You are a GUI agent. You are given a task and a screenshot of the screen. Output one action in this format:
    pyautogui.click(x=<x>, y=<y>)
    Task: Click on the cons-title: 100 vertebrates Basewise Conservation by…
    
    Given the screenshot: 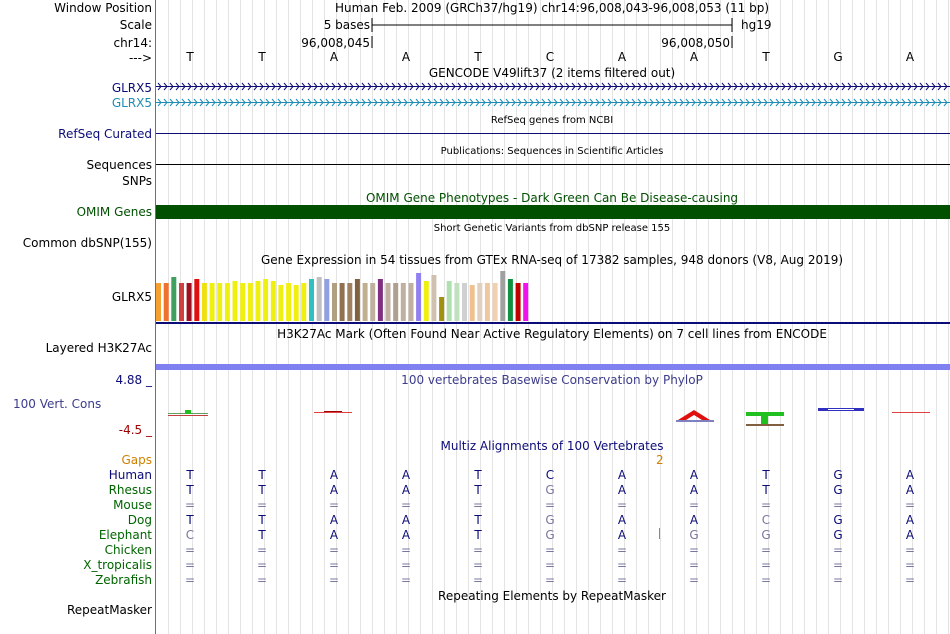 What is the action you would take?
    pyautogui.click(x=552, y=380)
    